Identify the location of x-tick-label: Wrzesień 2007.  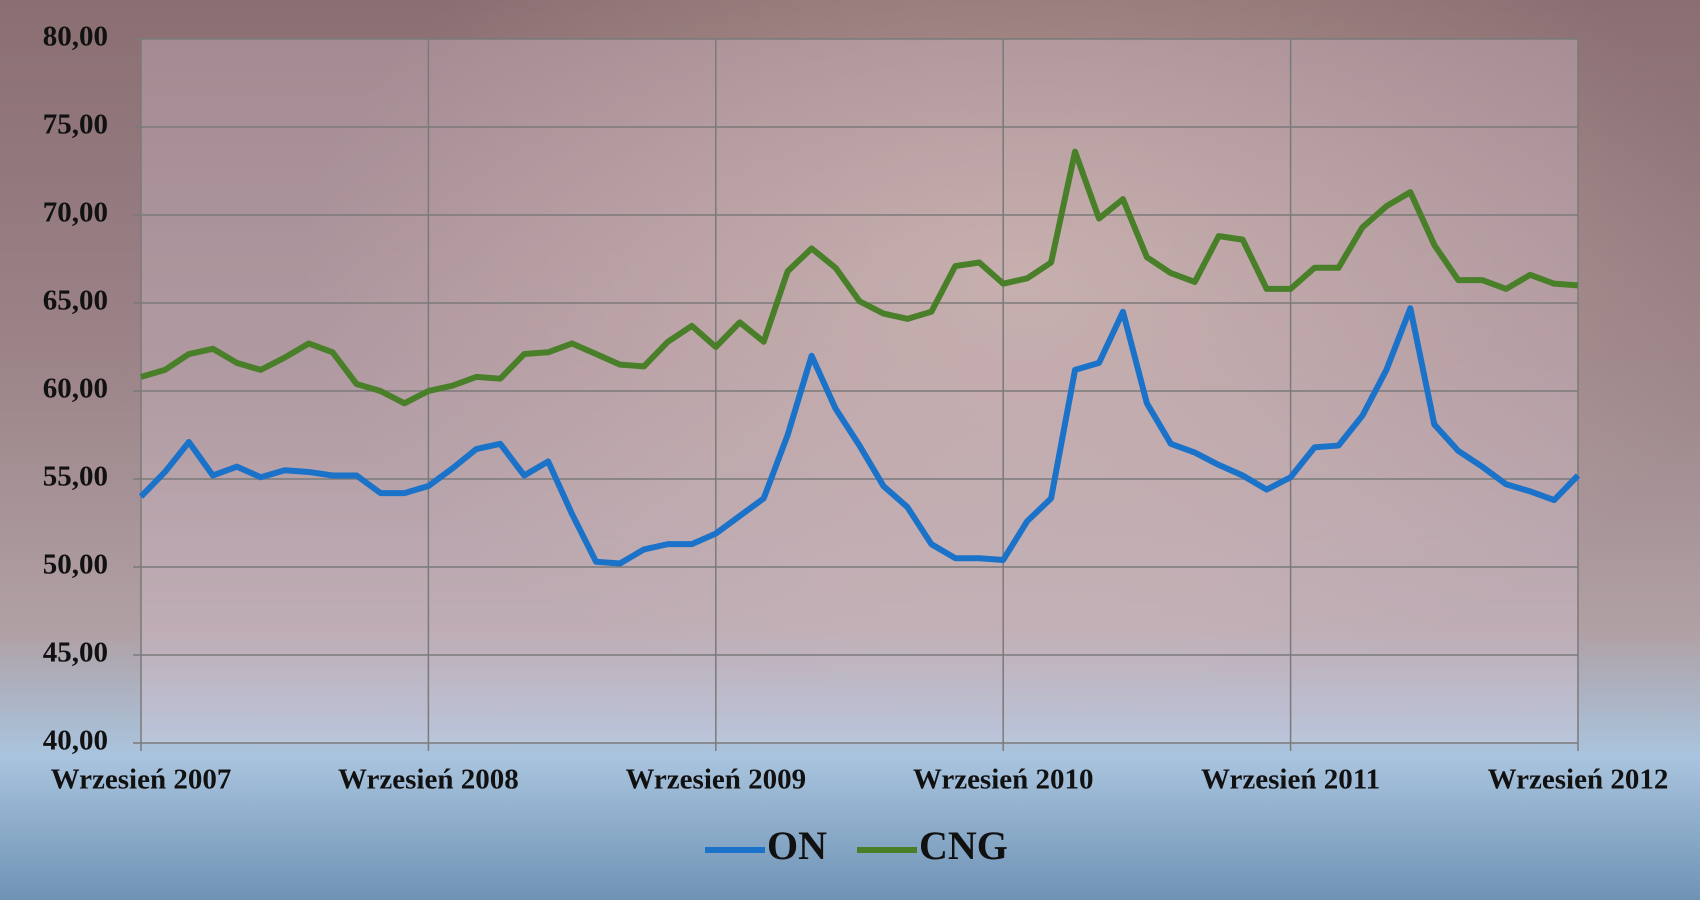
(141, 780).